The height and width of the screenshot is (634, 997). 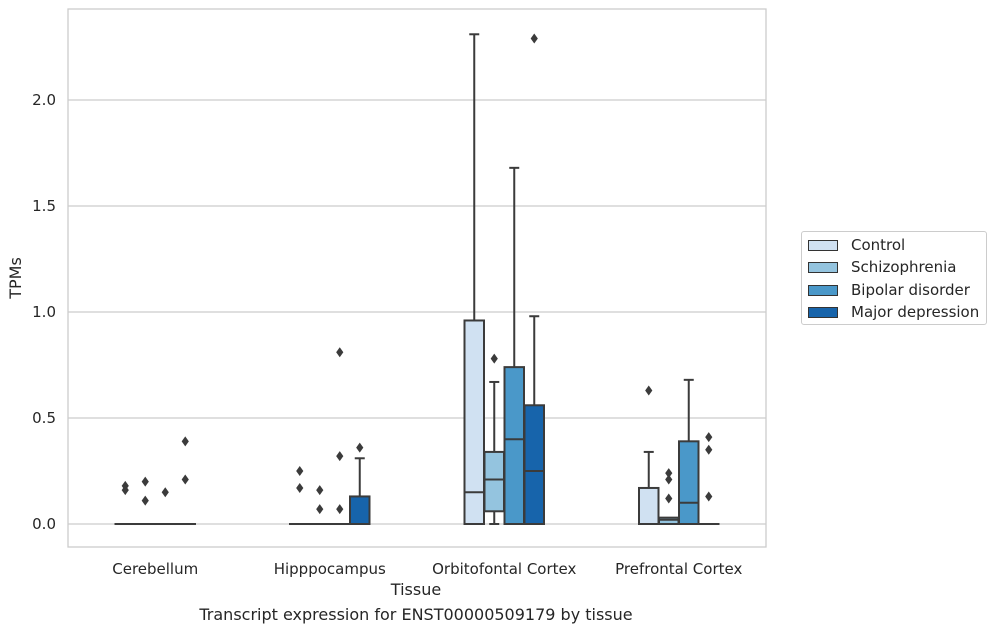 What do you see at coordinates (910, 290) in the screenshot?
I see `legend-label-bipolar-disorder: Bipolar disorder` at bounding box center [910, 290].